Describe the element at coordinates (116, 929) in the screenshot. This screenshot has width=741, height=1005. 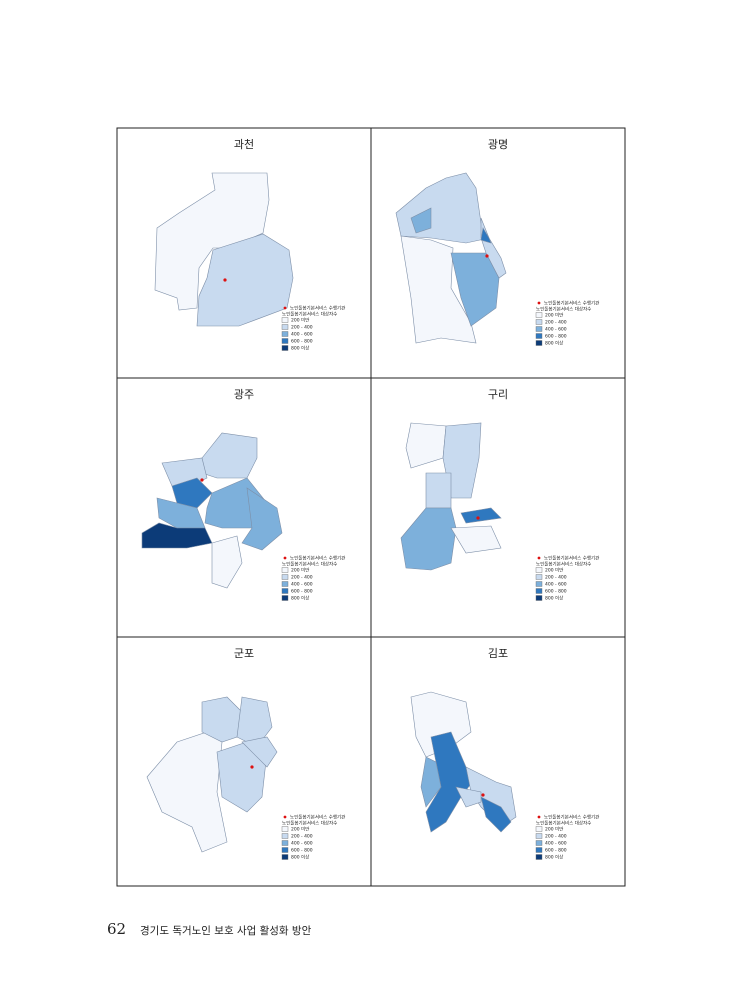
I see `page-number: 62` at that location.